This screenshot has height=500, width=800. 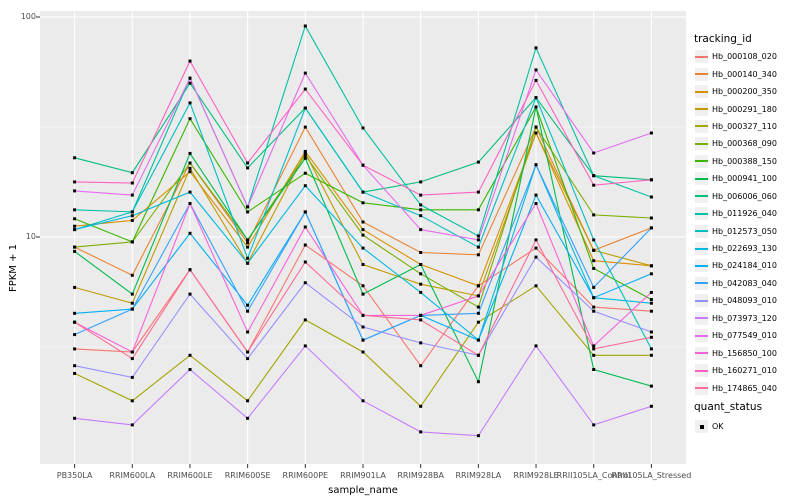 I want to click on legend-item-Hb_048093_010: Hb_048093_010, so click(x=736, y=300).